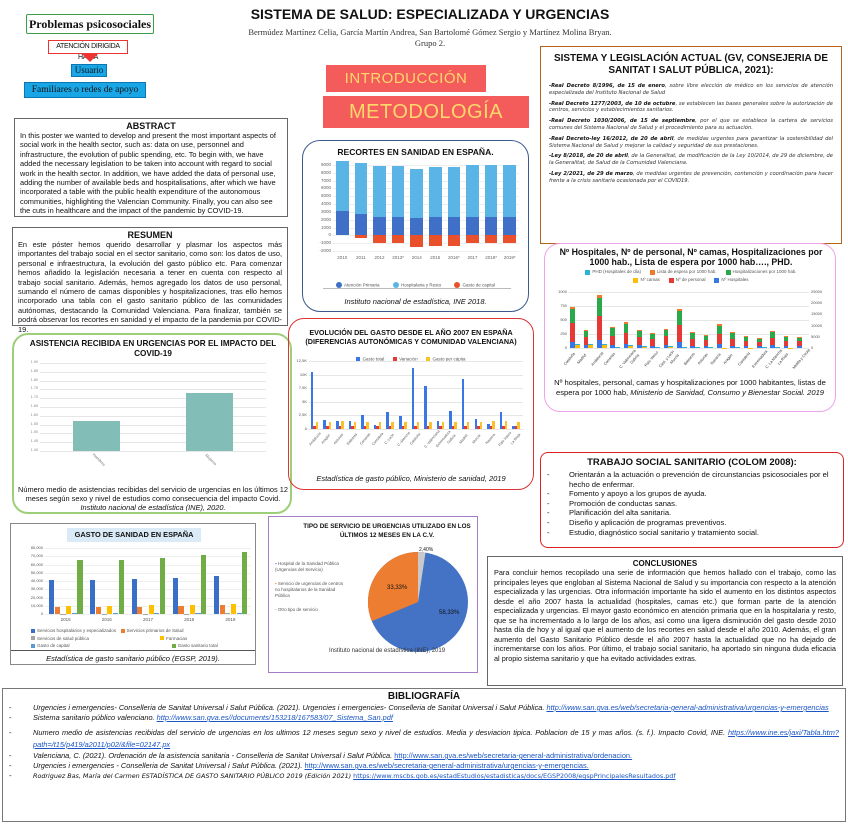 The image size is (848, 825). What do you see at coordinates (304, 401) in the screenshot?
I see `y-tick: 5K` at bounding box center [304, 401].